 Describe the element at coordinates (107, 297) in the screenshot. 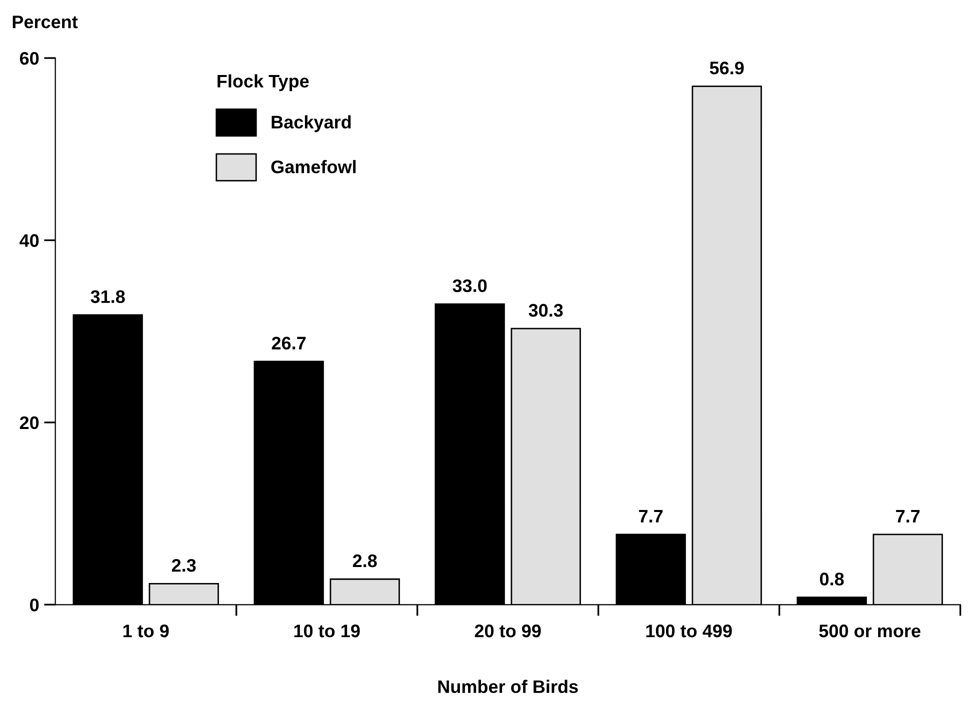

I see `data-label: 31.8` at that location.